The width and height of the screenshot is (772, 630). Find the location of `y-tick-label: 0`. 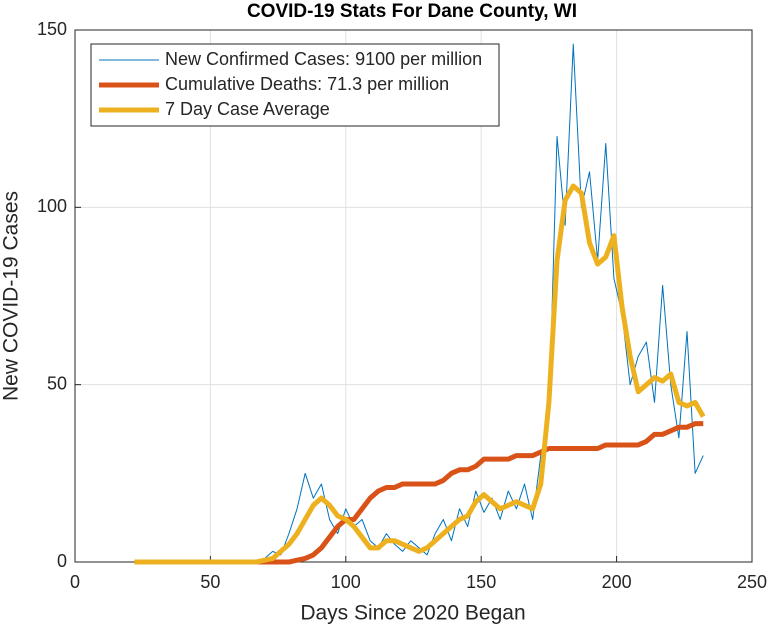

y-tick-label: 0 is located at coordinates (62, 561).